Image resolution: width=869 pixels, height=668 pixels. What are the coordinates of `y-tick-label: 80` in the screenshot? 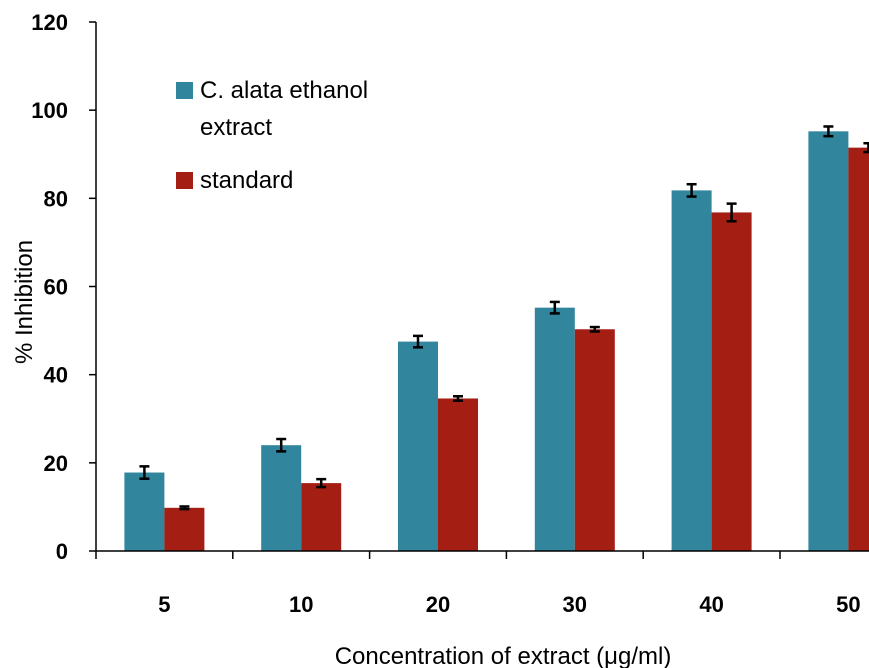 It's located at (56, 198).